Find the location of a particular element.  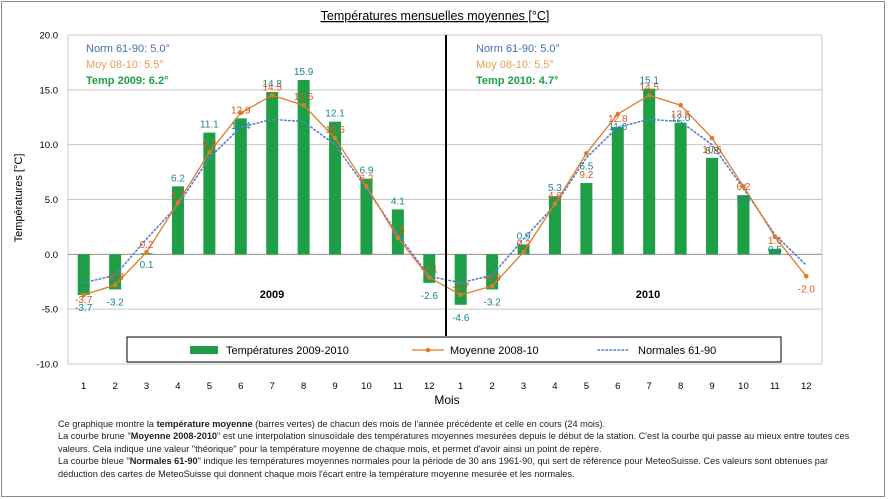

bar-value-label: -4.6 is located at coordinates (461, 318).